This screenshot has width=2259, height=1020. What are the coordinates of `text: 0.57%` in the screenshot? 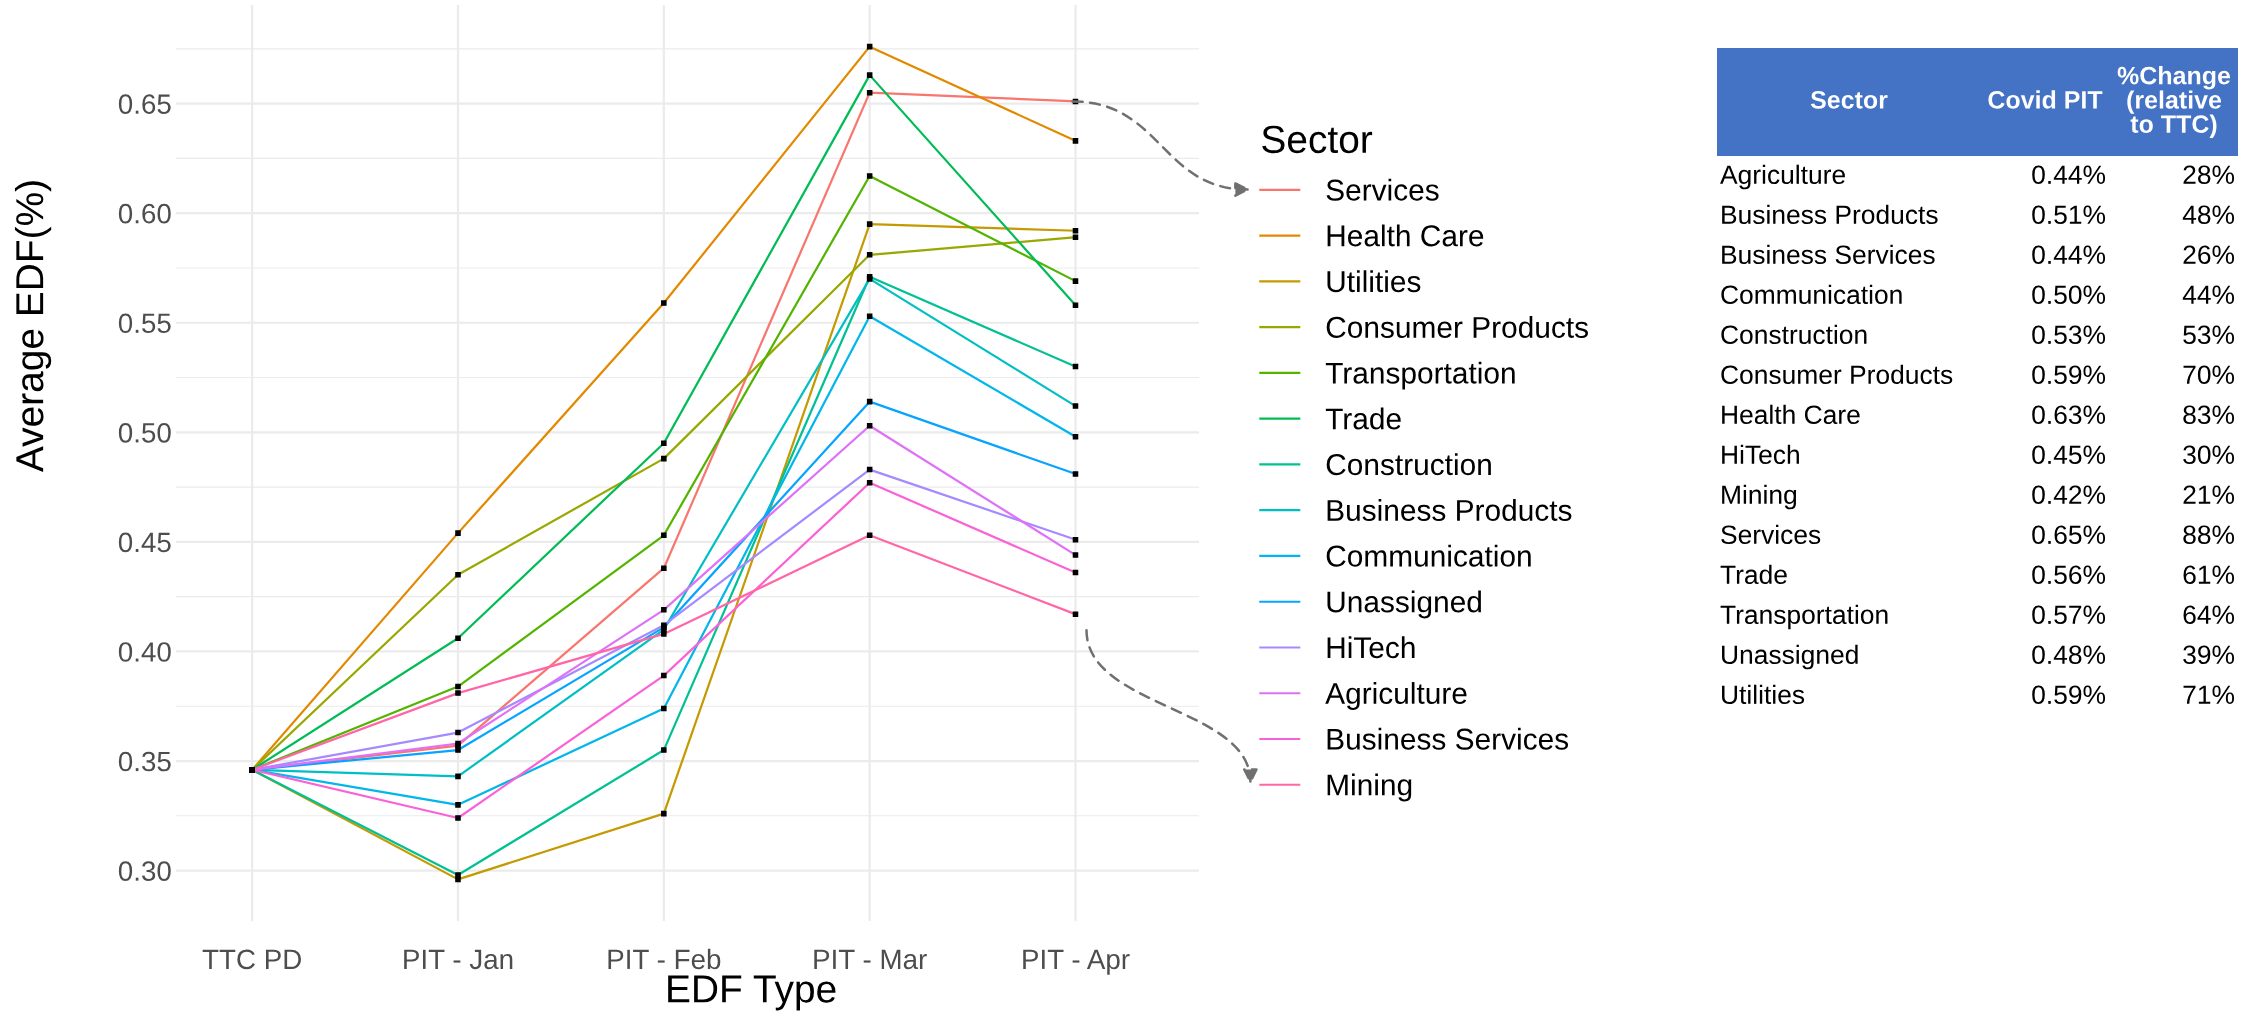 It's located at (2069, 615).